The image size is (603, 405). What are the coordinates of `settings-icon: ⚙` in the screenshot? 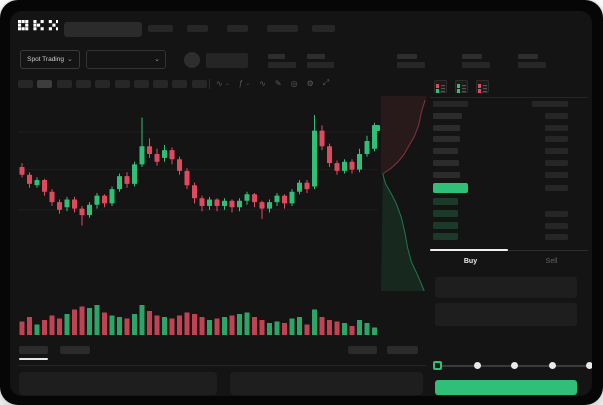 It's located at (310, 83).